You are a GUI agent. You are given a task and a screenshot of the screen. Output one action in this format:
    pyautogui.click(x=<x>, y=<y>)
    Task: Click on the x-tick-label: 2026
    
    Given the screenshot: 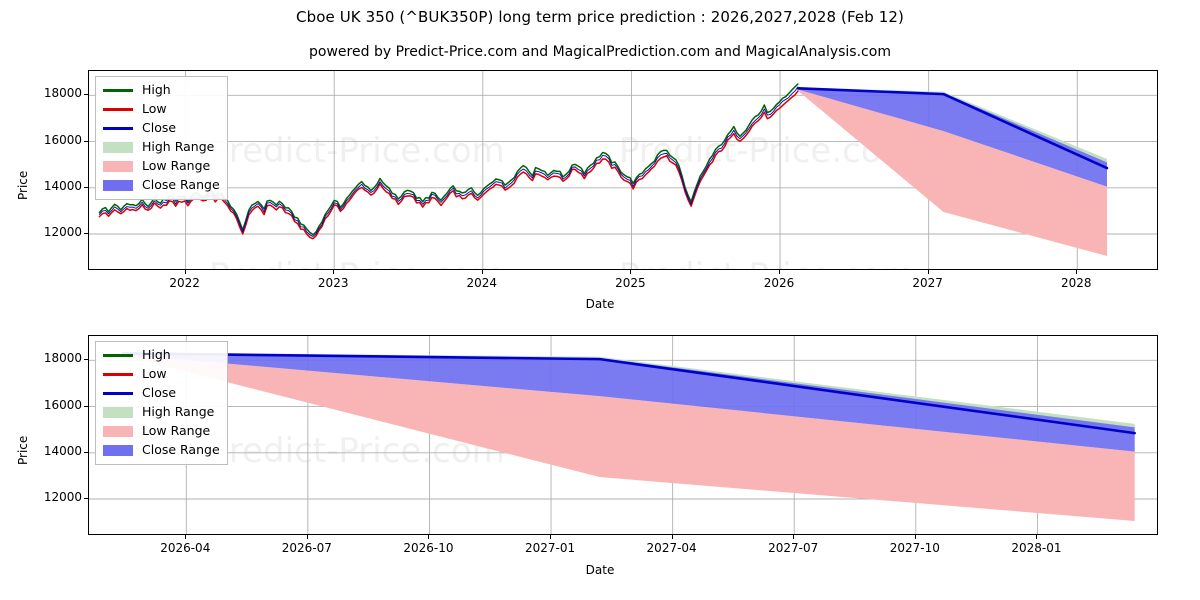 What is the action you would take?
    pyautogui.click(x=779, y=283)
    